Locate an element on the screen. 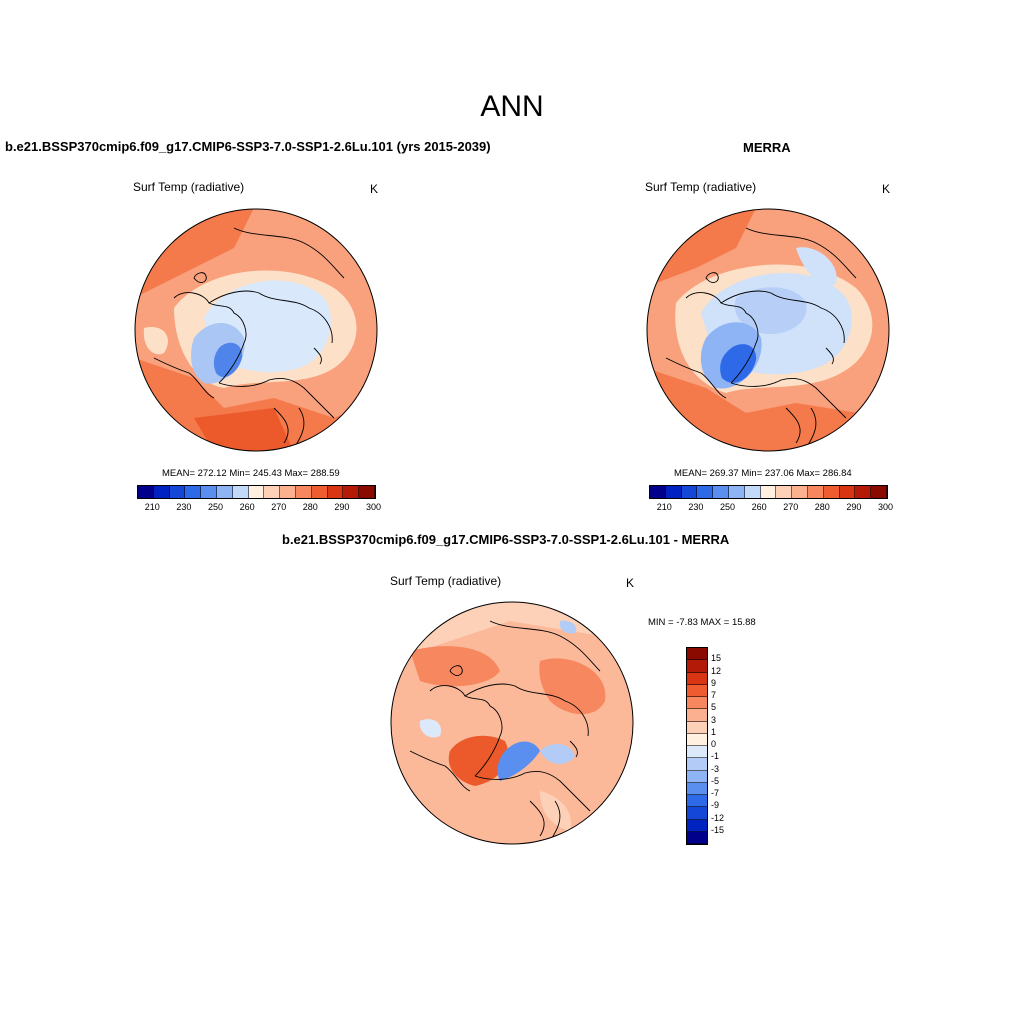 This screenshot has width=1024, height=1024. obs-stats: MEAN= 269.37 Min= 237.06 Max= 286.84 is located at coordinates (763, 473).